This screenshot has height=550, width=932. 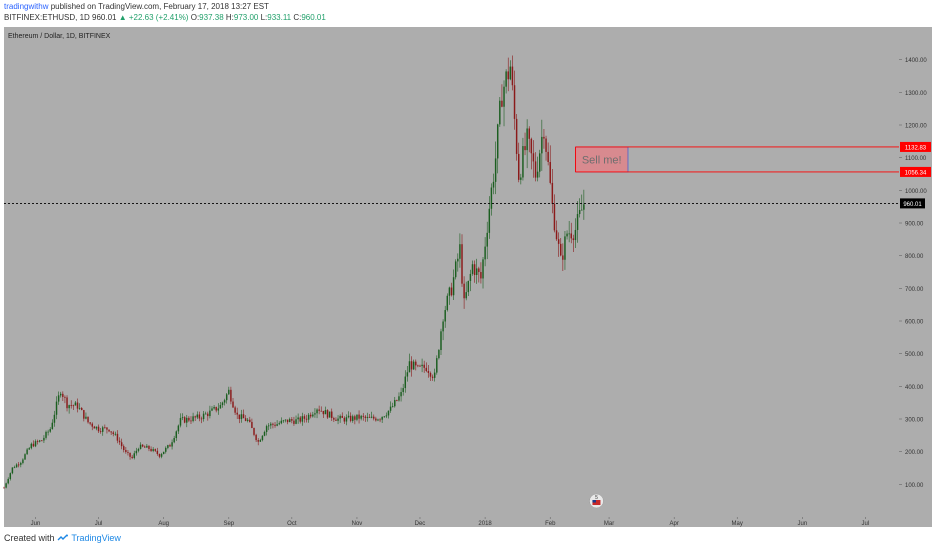 I want to click on ohlc-close-label: C:, so click(x=297, y=17).